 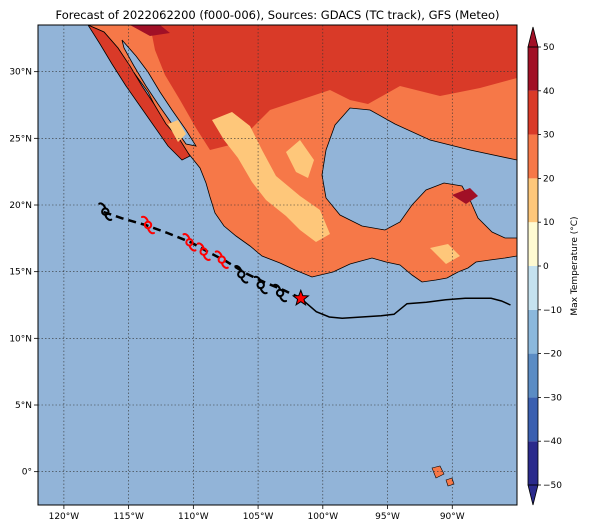 What do you see at coordinates (549, 48) in the screenshot?
I see `colorbar-tick-label: 50` at bounding box center [549, 48].